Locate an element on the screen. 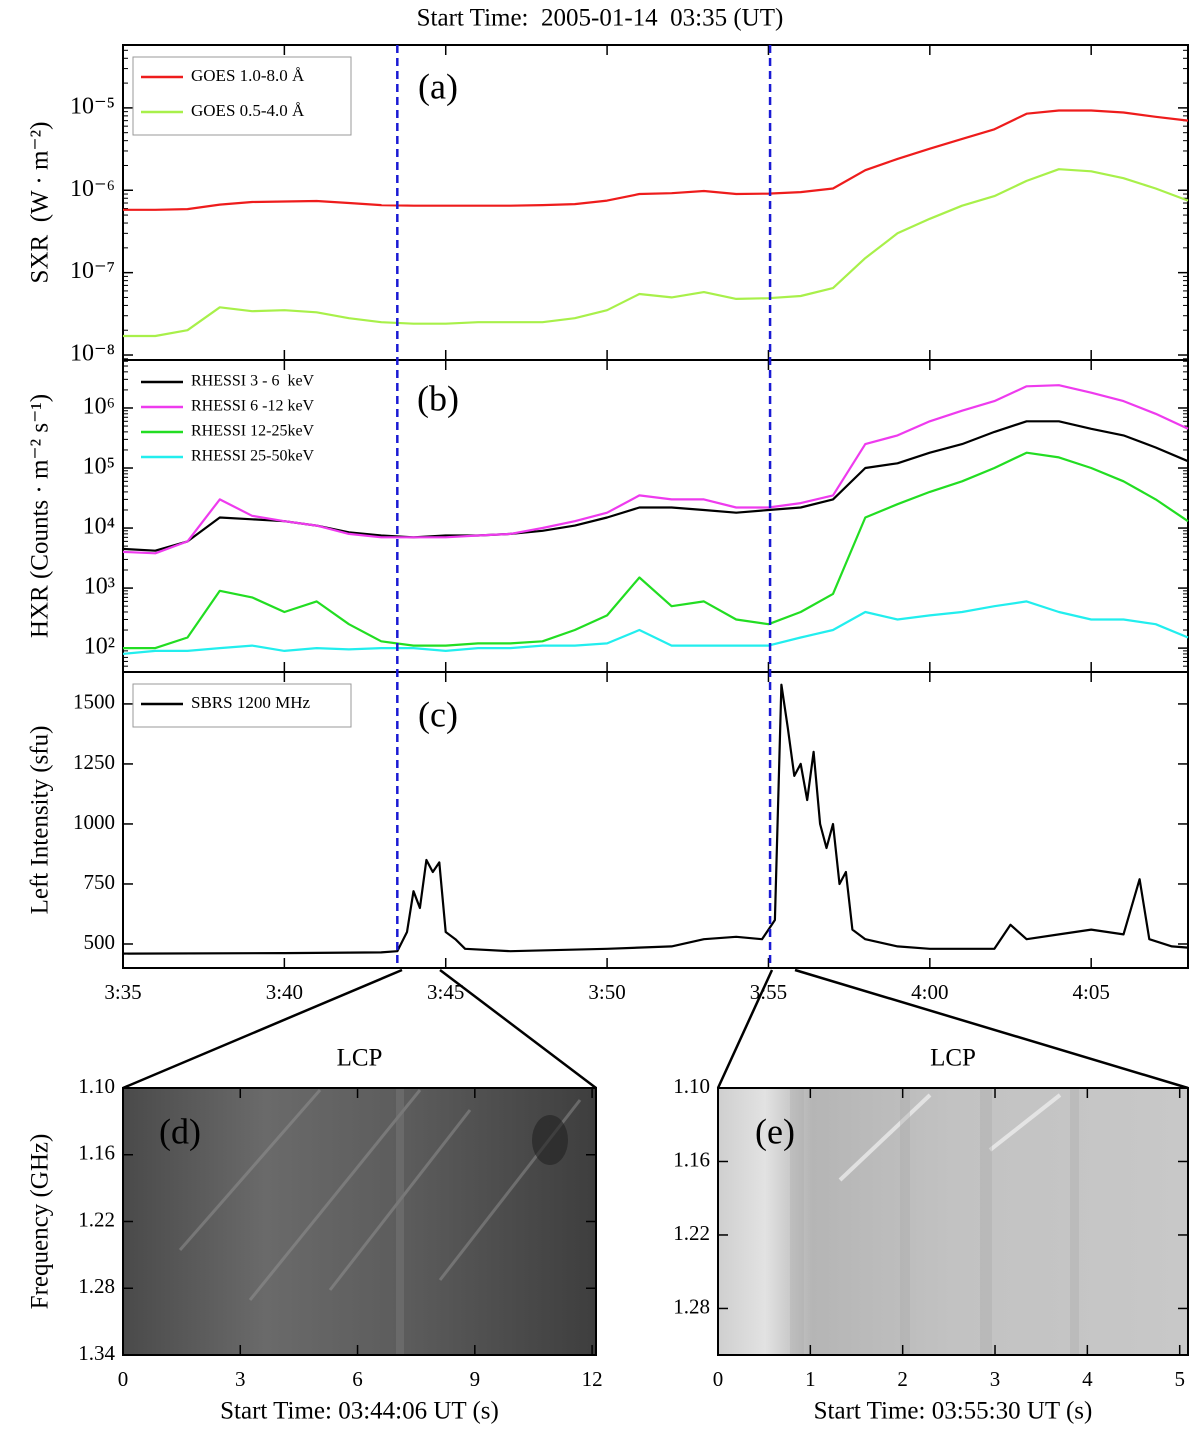 This screenshot has width=1200, height=1435. x-tick-label: 3:40 is located at coordinates (284, 992).